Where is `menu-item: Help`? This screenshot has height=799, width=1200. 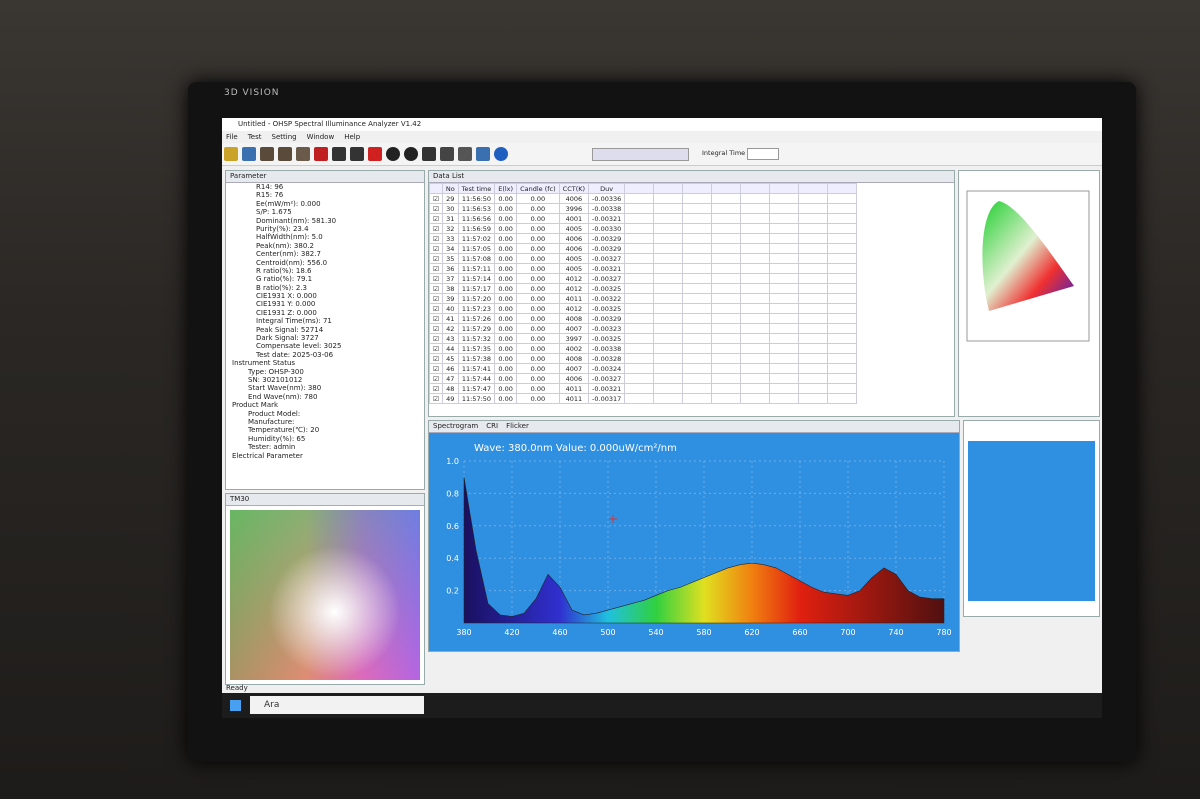 menu-item: Help is located at coordinates (352, 137).